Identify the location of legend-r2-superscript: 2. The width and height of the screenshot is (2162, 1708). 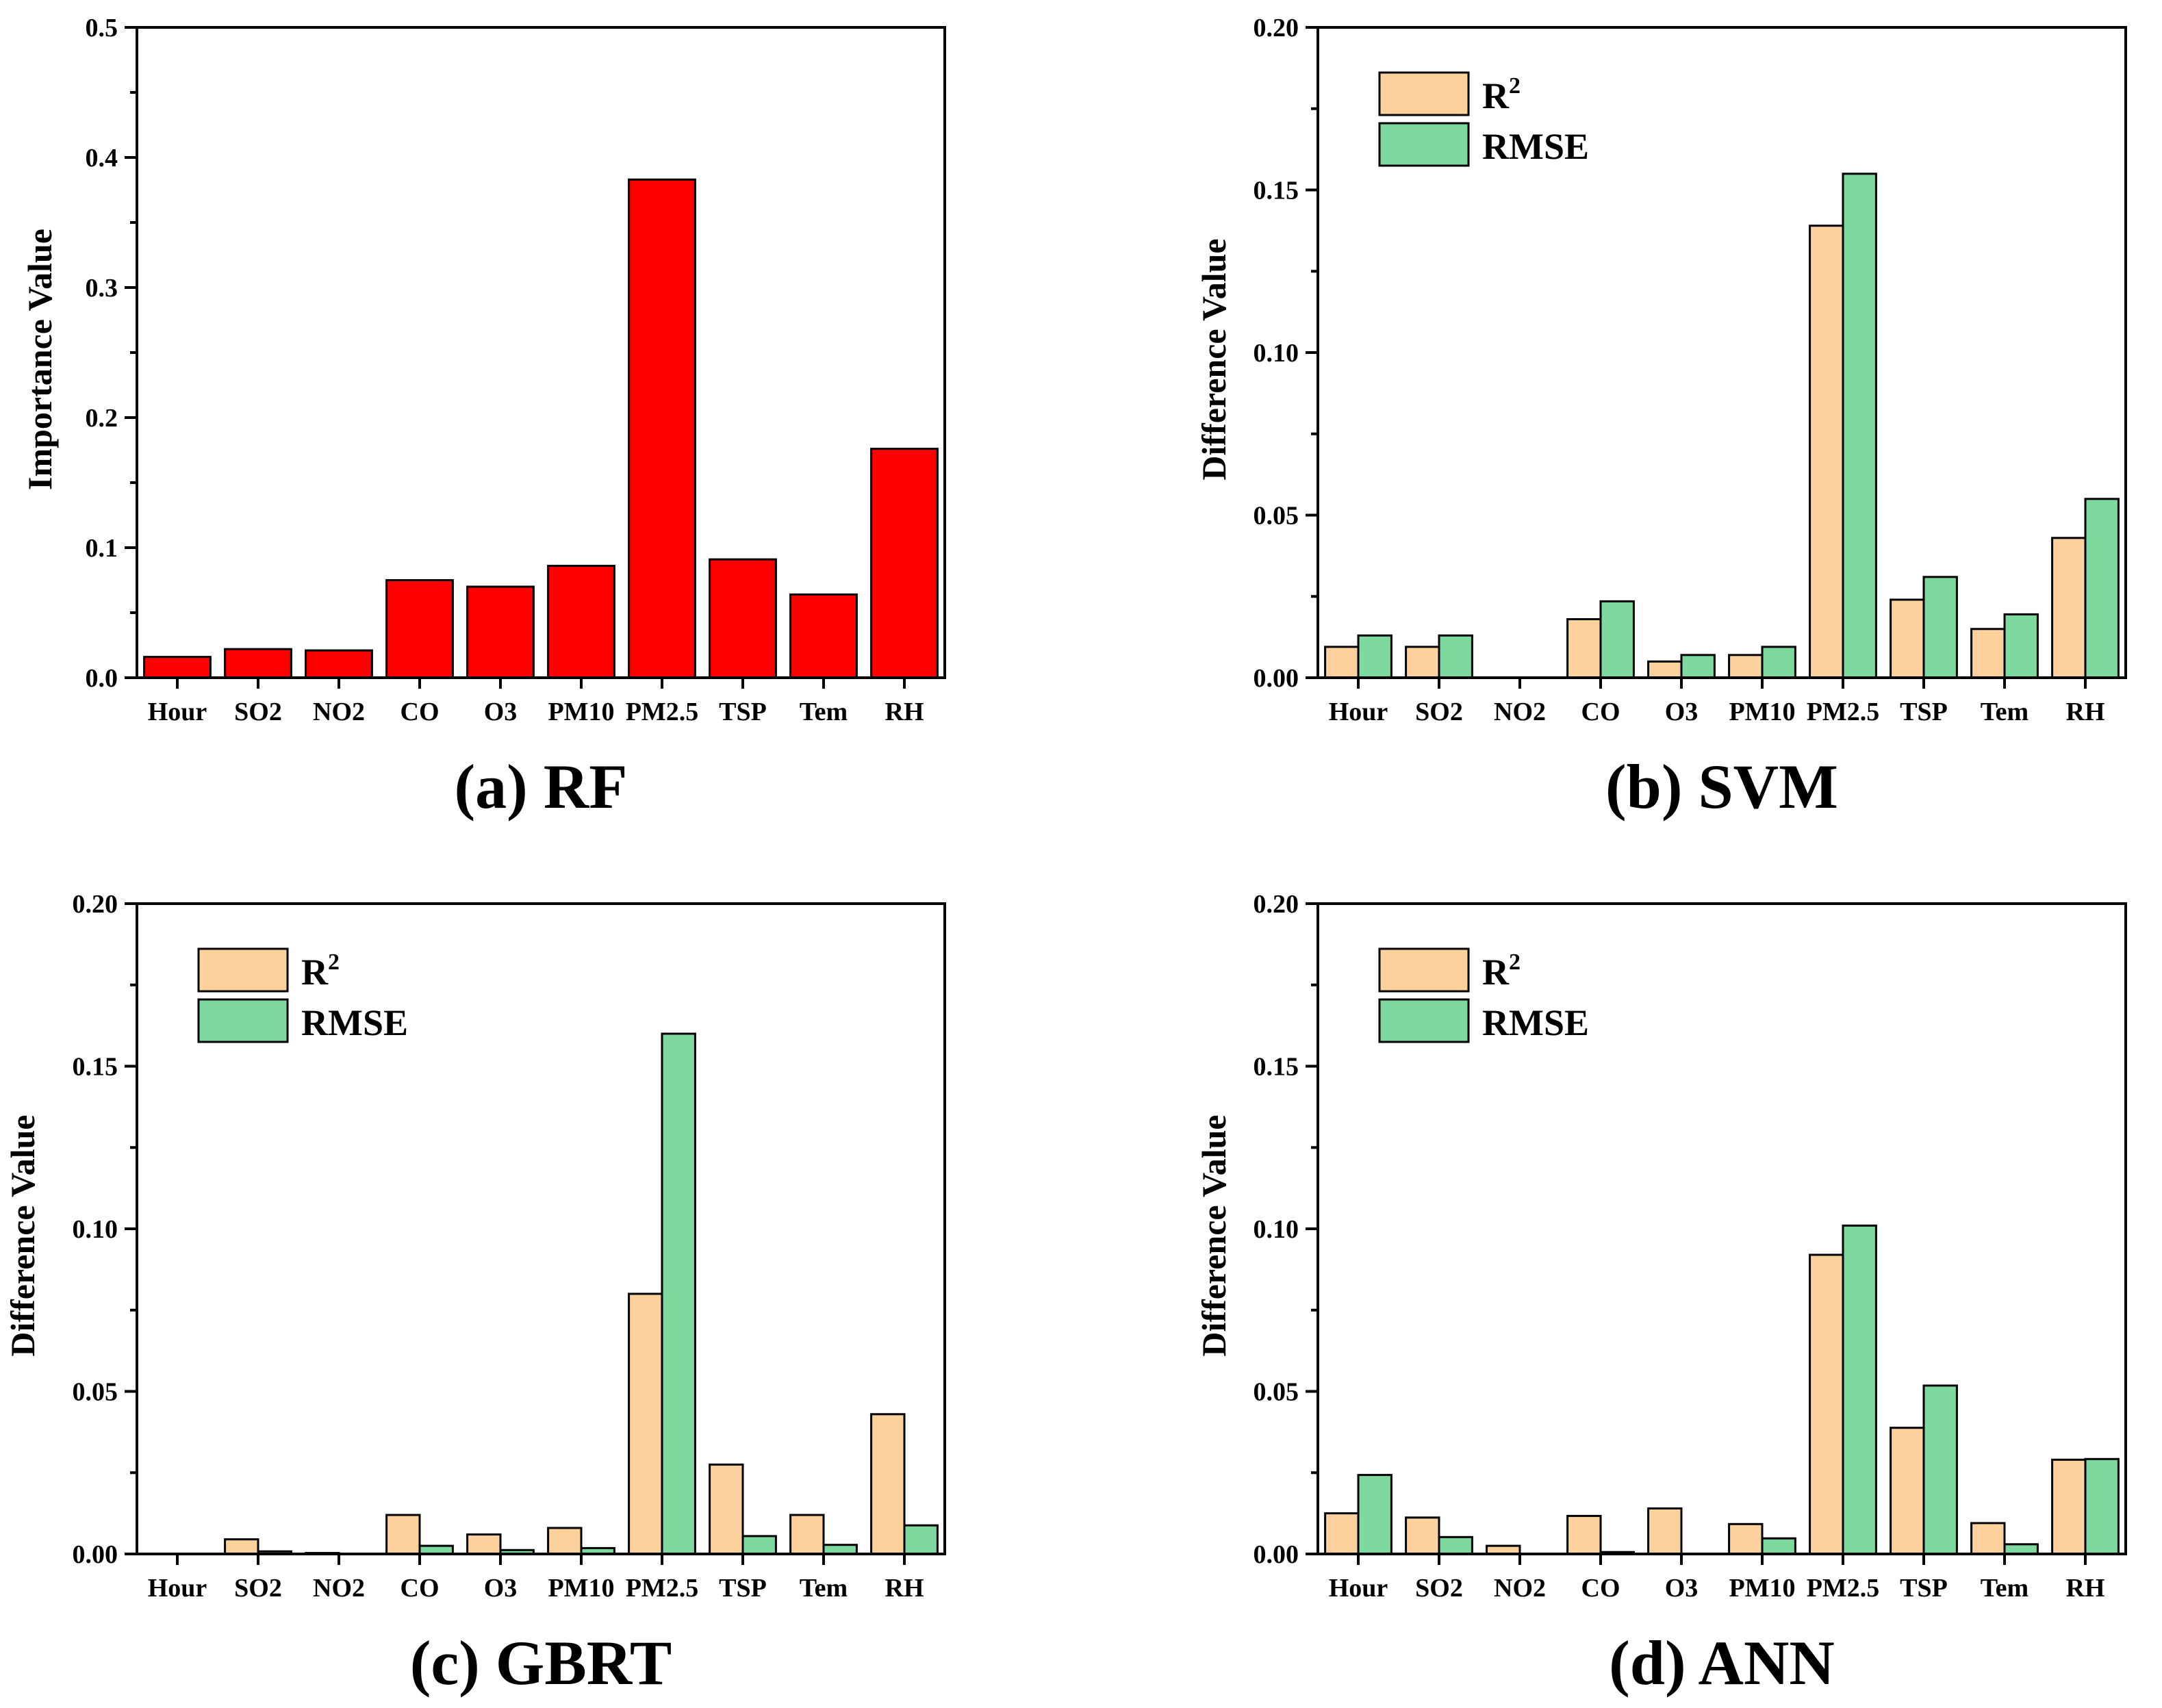
(334, 962).